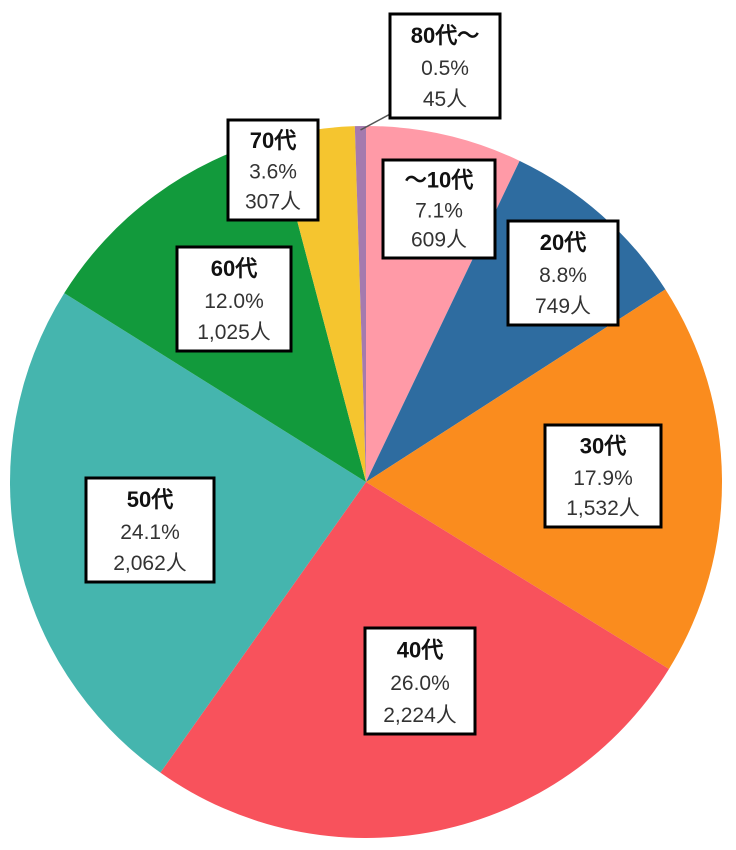 This screenshot has height=850, width=736. Describe the element at coordinates (420, 715) in the screenshot. I see `count-label: 2,224人` at that location.